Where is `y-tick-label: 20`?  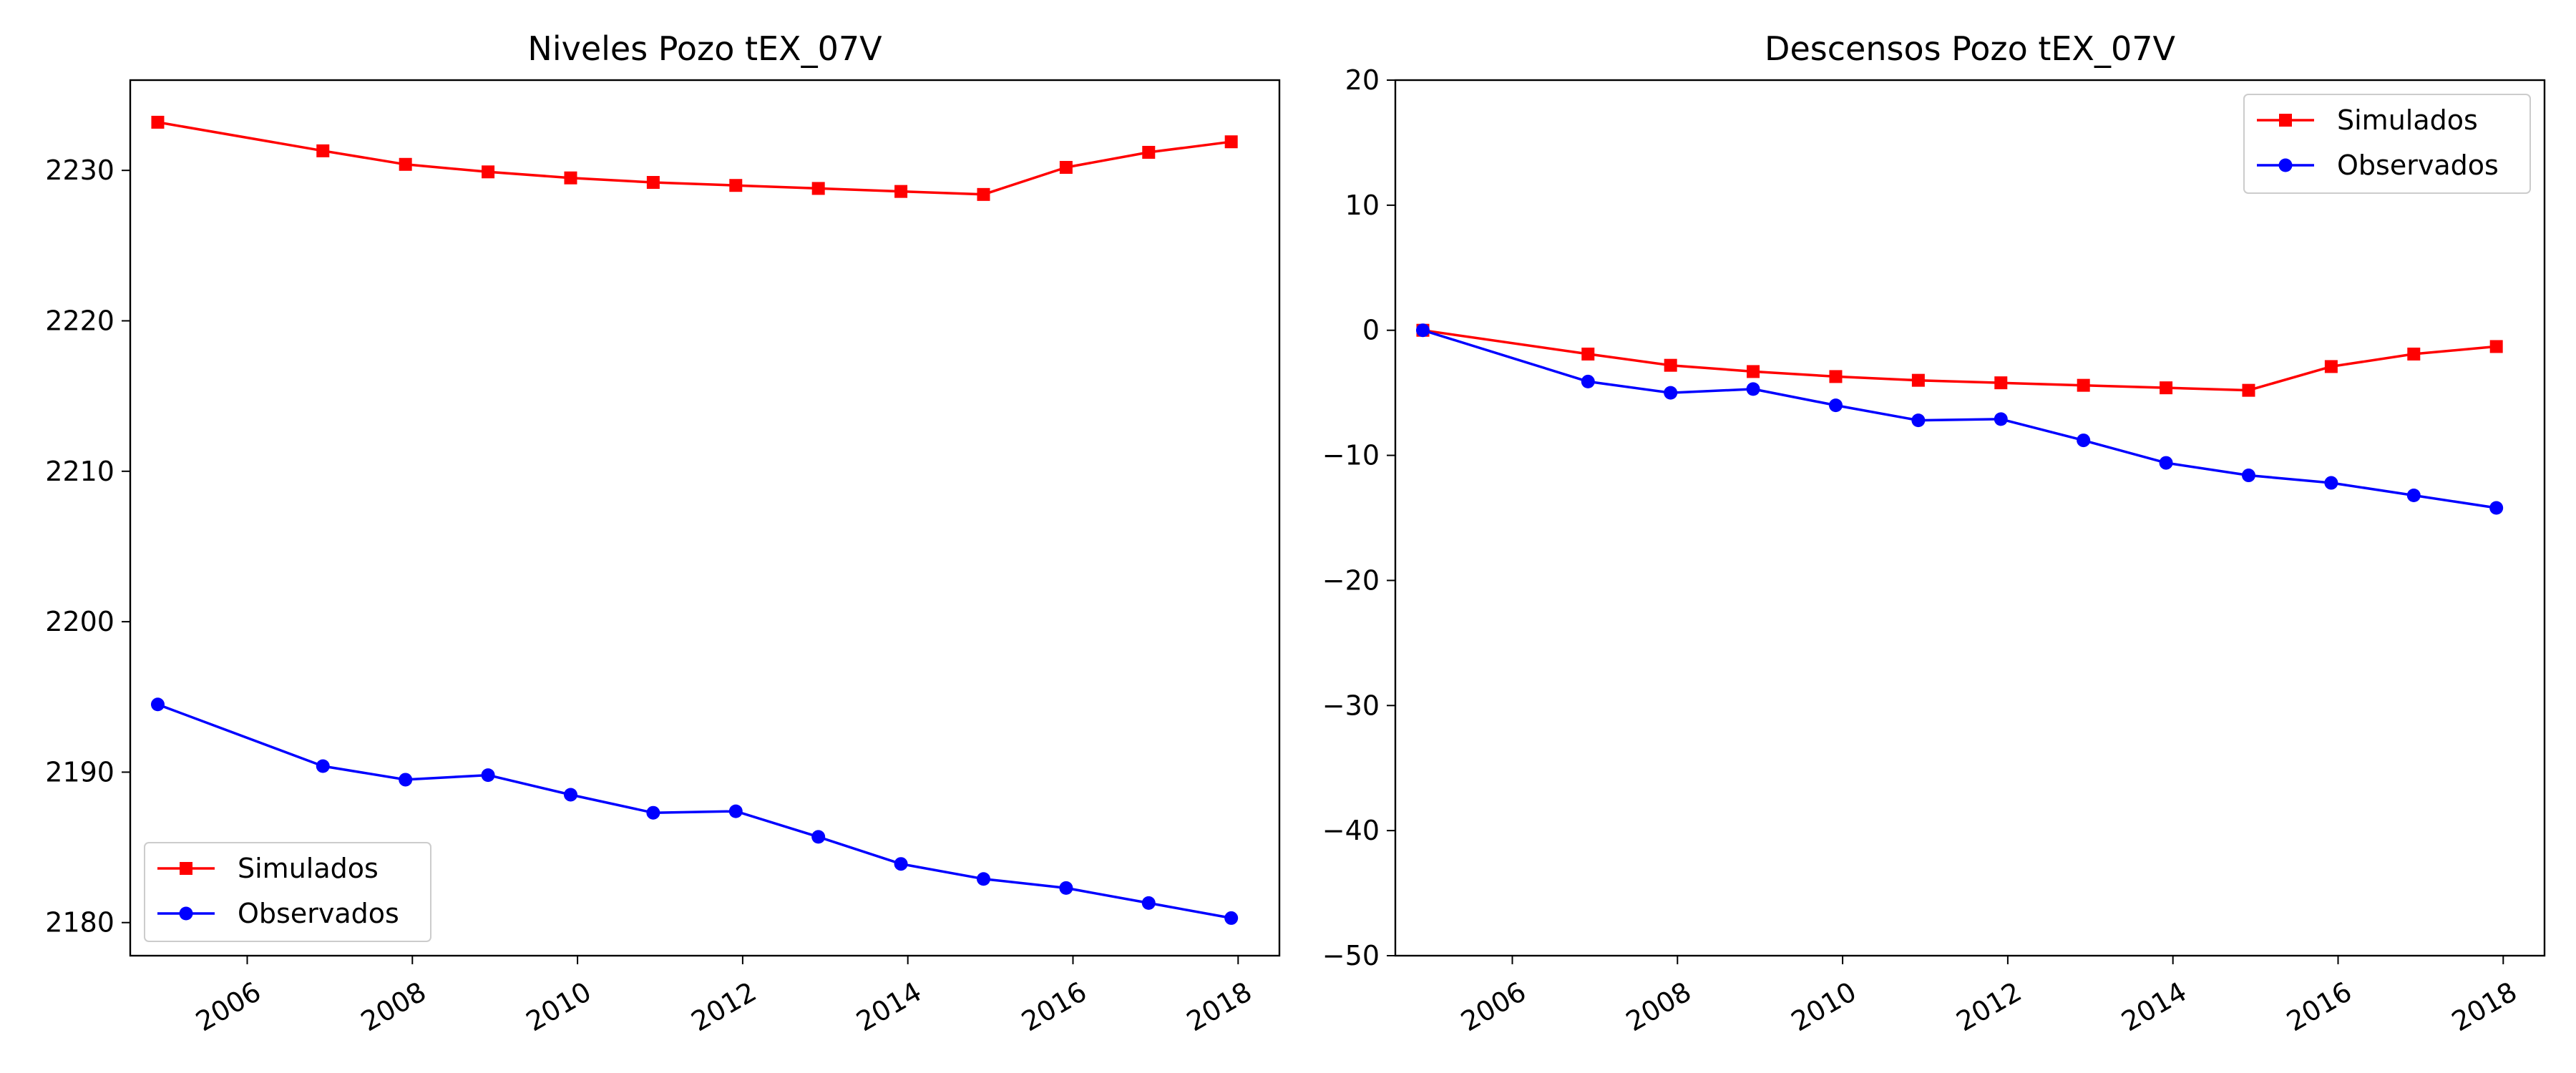 y-tick-label: 20 is located at coordinates (1362, 80).